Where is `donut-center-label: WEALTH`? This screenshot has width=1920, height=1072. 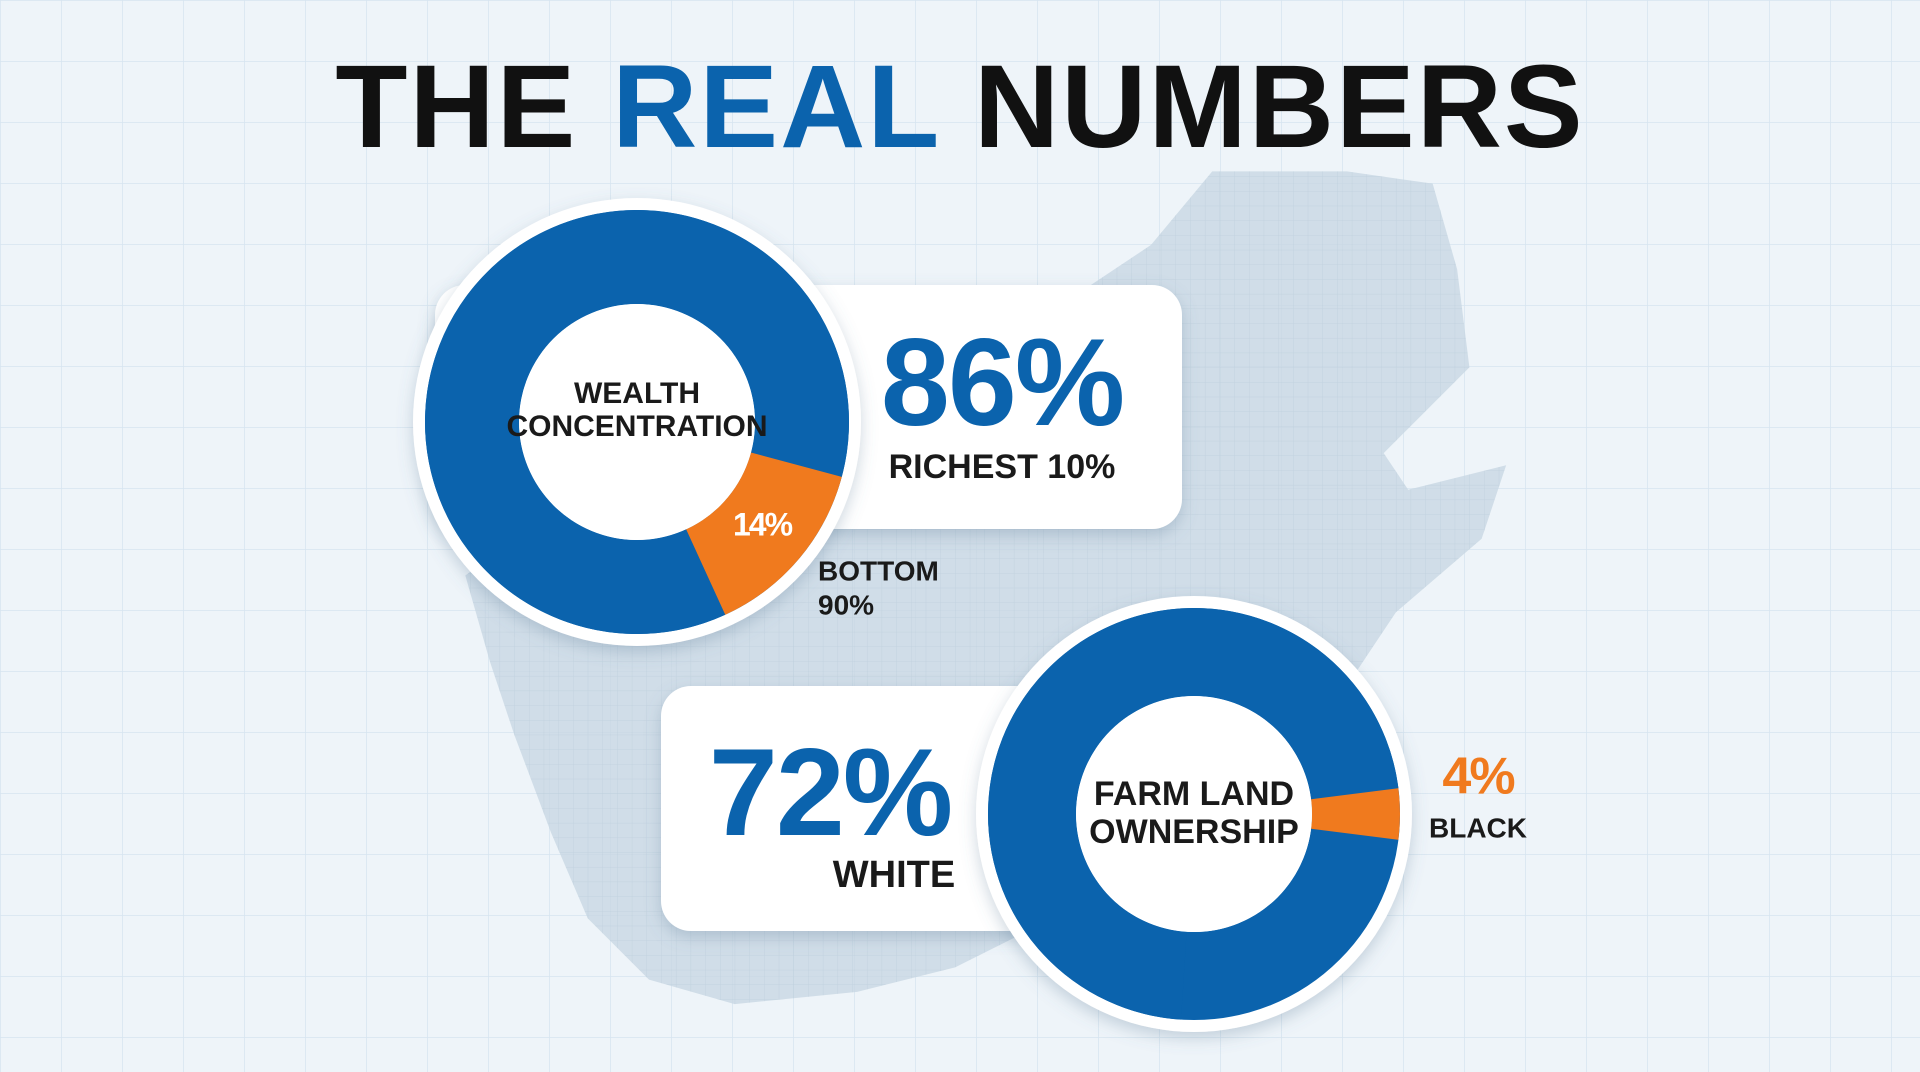
donut-center-label: WEALTH is located at coordinates (637, 393).